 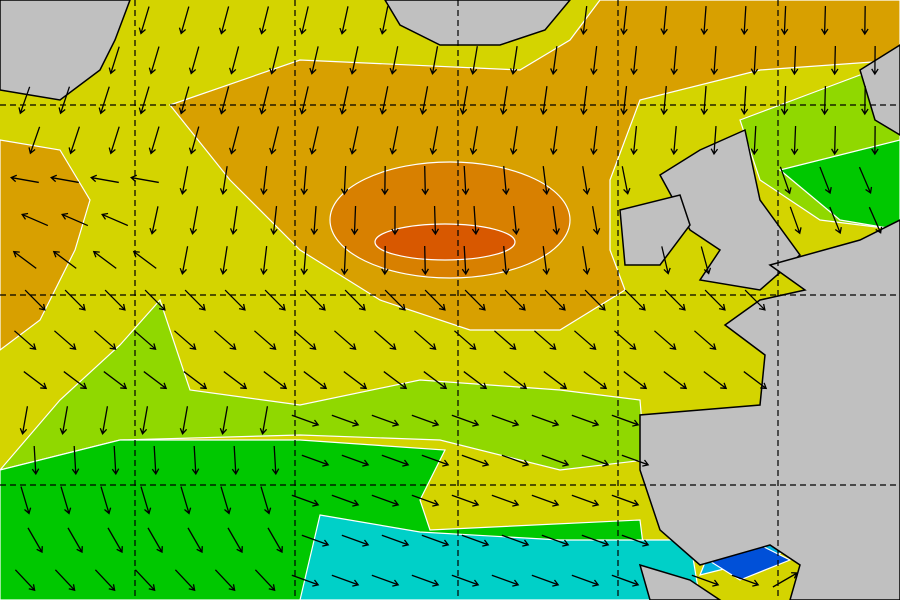 I want to click on band-dark-orange, so click(x=450, y=220).